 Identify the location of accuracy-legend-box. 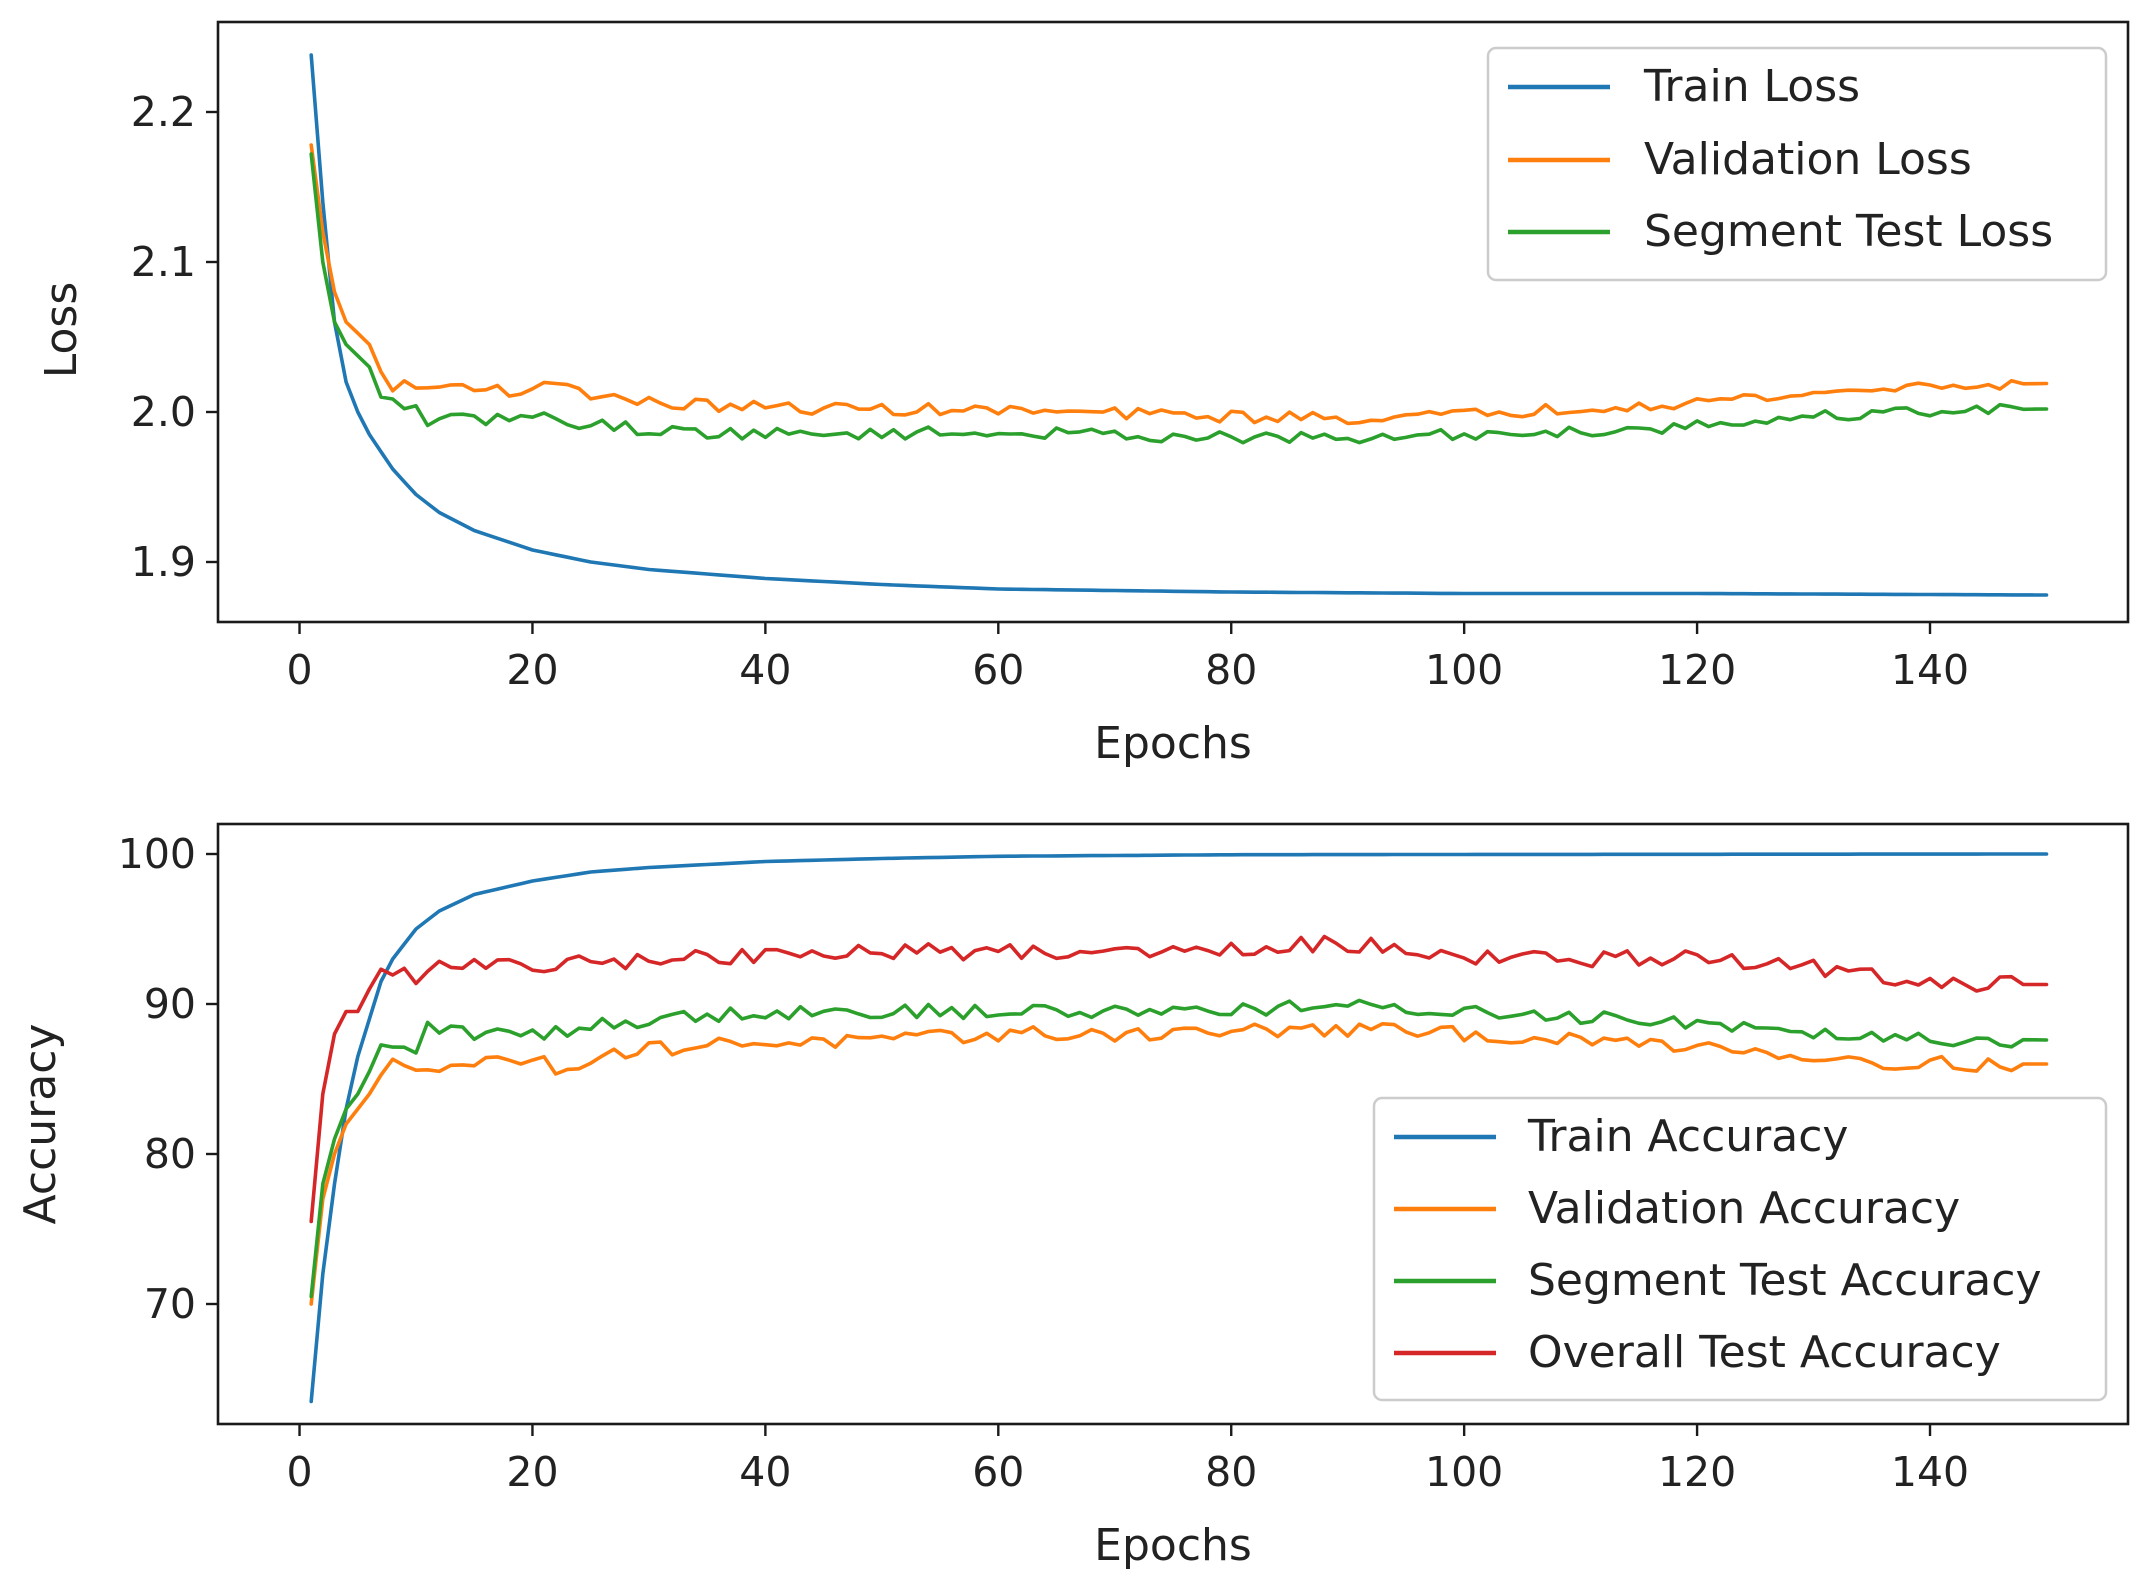
(1740, 1249).